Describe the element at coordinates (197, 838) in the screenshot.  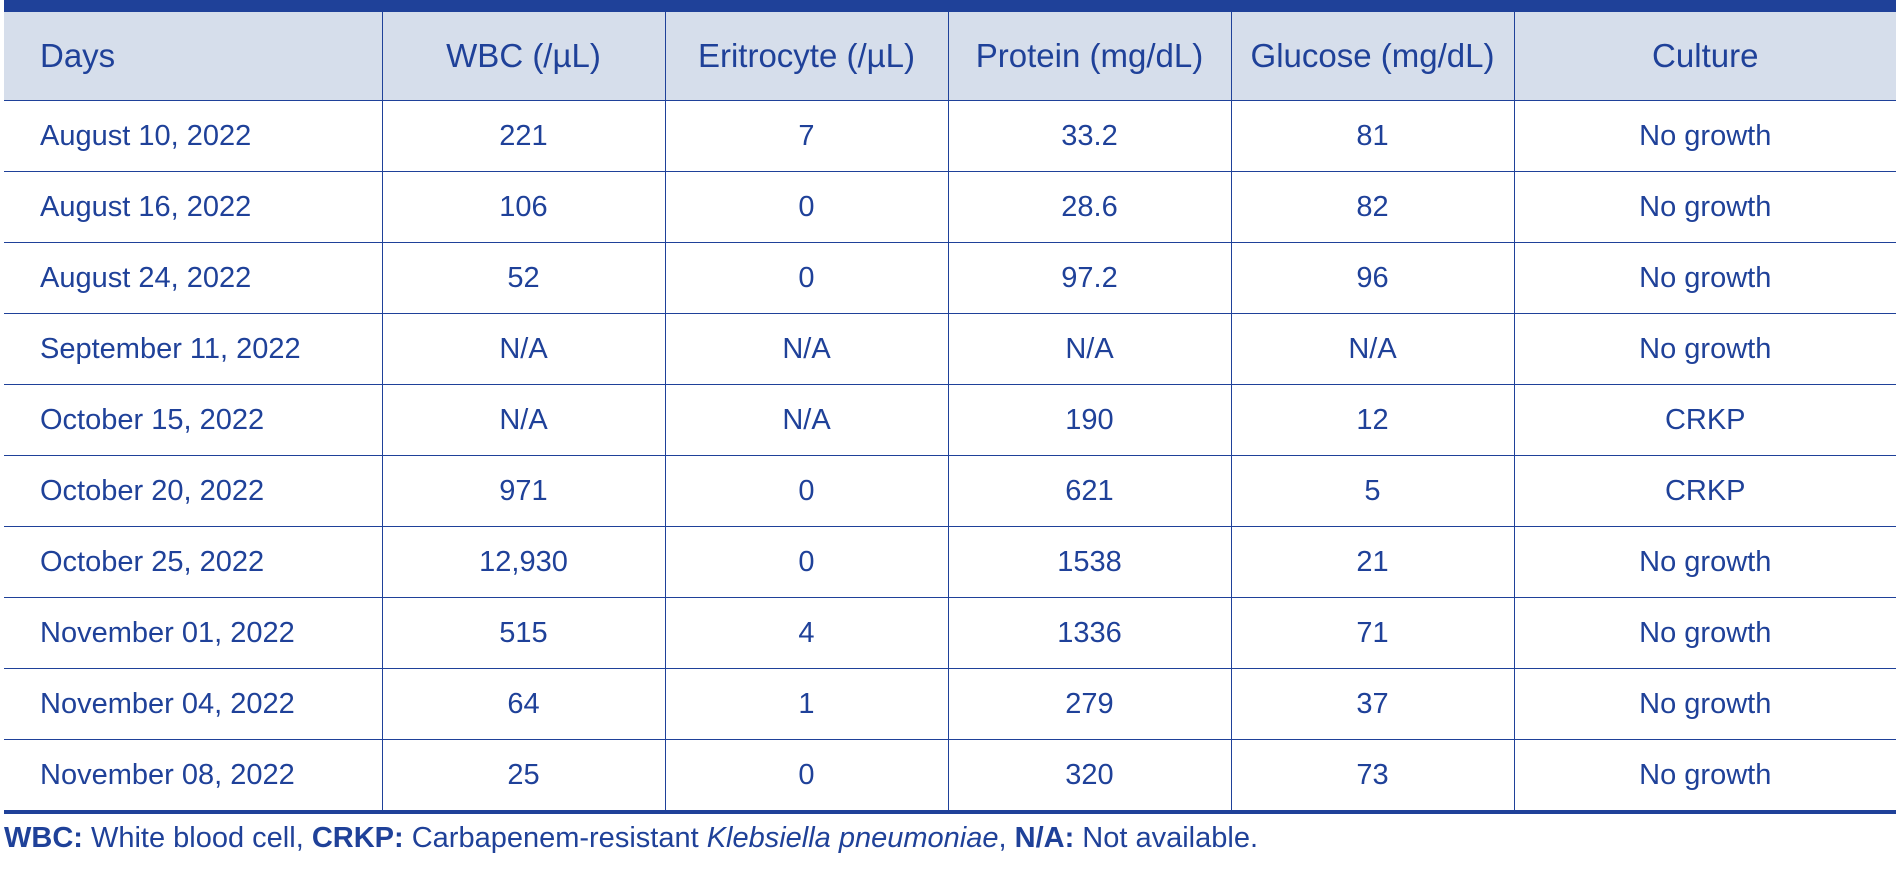
I see `footnote-wbc-text: White blood cell,` at that location.